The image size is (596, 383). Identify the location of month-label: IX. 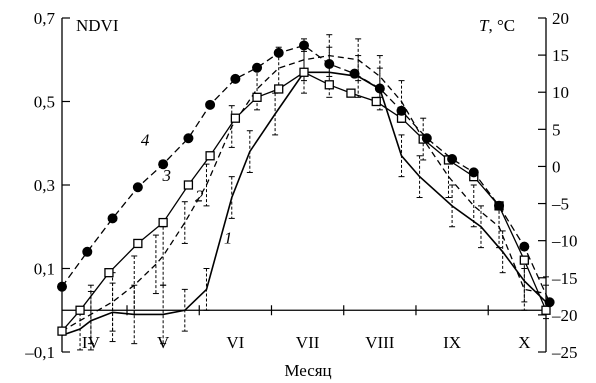
(452, 342).